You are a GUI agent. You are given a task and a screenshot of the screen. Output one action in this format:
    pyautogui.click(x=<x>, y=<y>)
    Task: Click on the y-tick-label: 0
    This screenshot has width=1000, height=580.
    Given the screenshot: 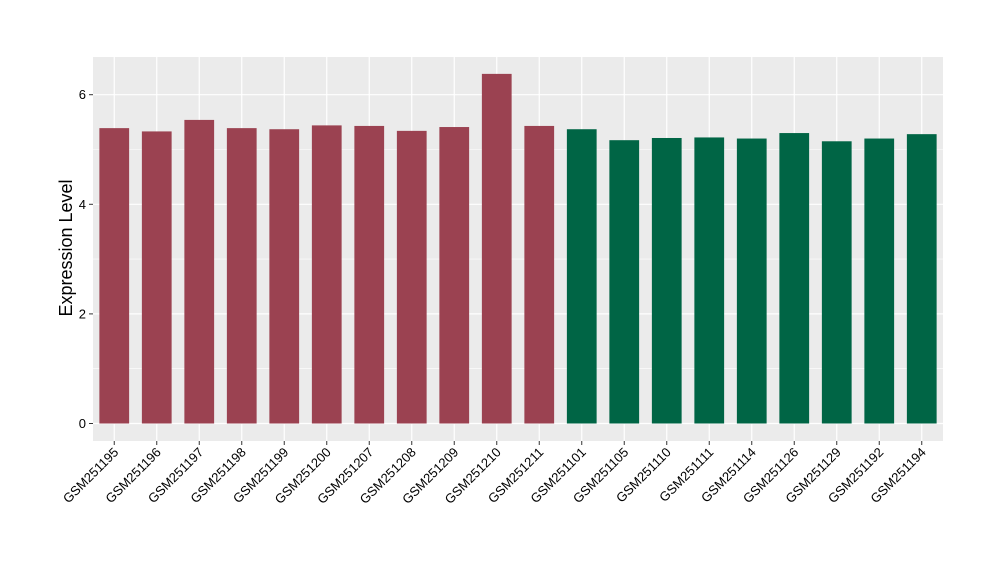 What is the action you would take?
    pyautogui.click(x=82, y=423)
    